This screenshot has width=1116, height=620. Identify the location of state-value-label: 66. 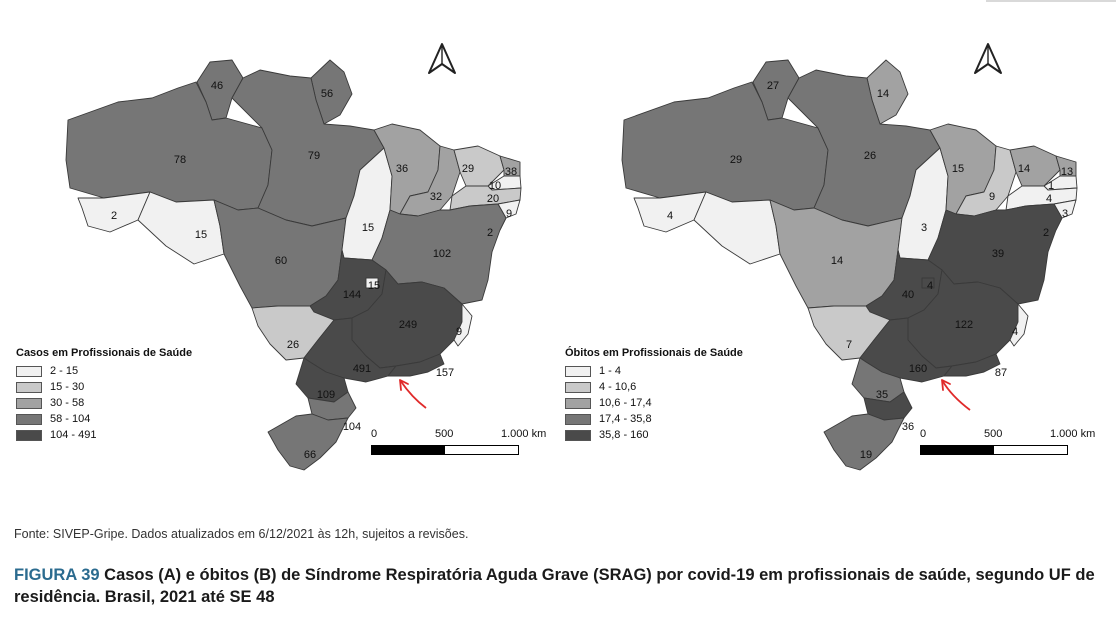
(310, 455).